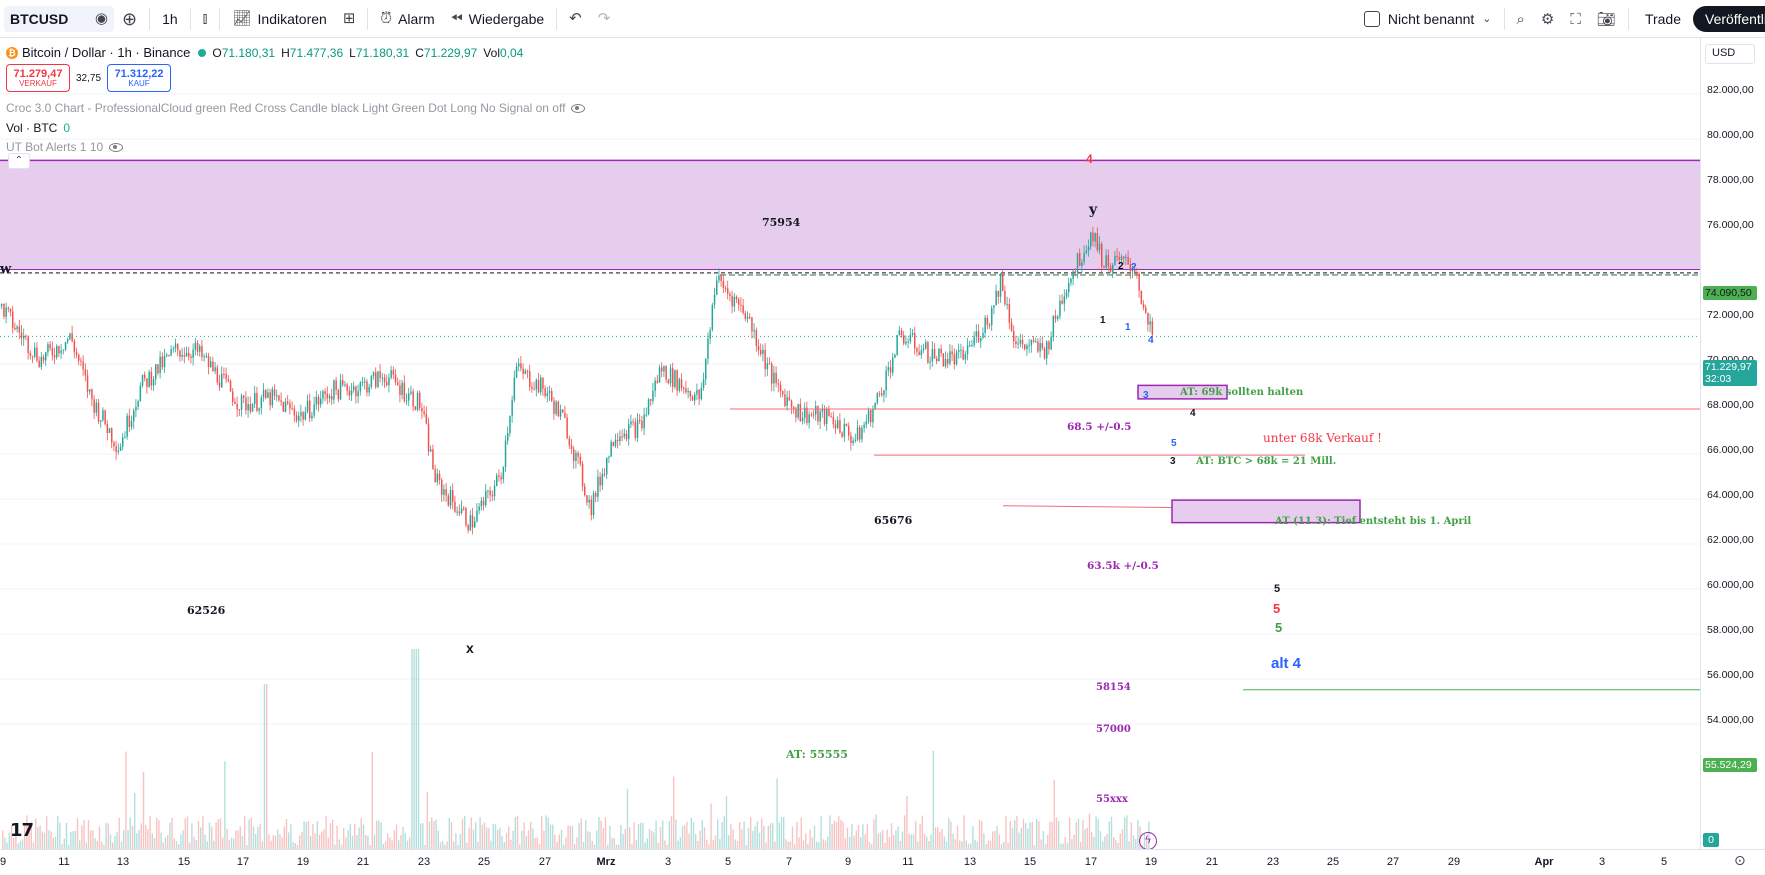 Image resolution: width=1765 pixels, height=875 pixels. What do you see at coordinates (407, 19) in the screenshot?
I see `alarm-button: ⏰︎ Alarm` at bounding box center [407, 19].